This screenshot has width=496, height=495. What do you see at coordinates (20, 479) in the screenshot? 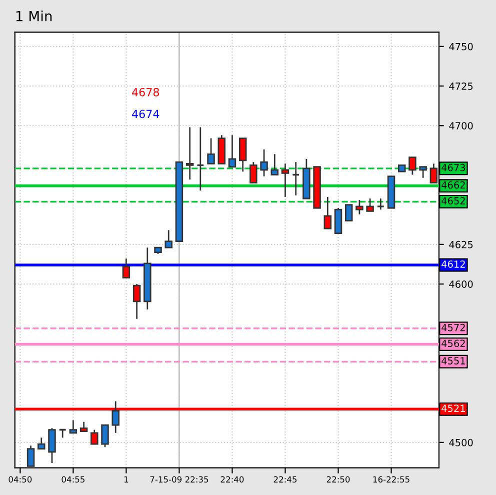
I see `x-tick-label: 04:50` at bounding box center [20, 479].